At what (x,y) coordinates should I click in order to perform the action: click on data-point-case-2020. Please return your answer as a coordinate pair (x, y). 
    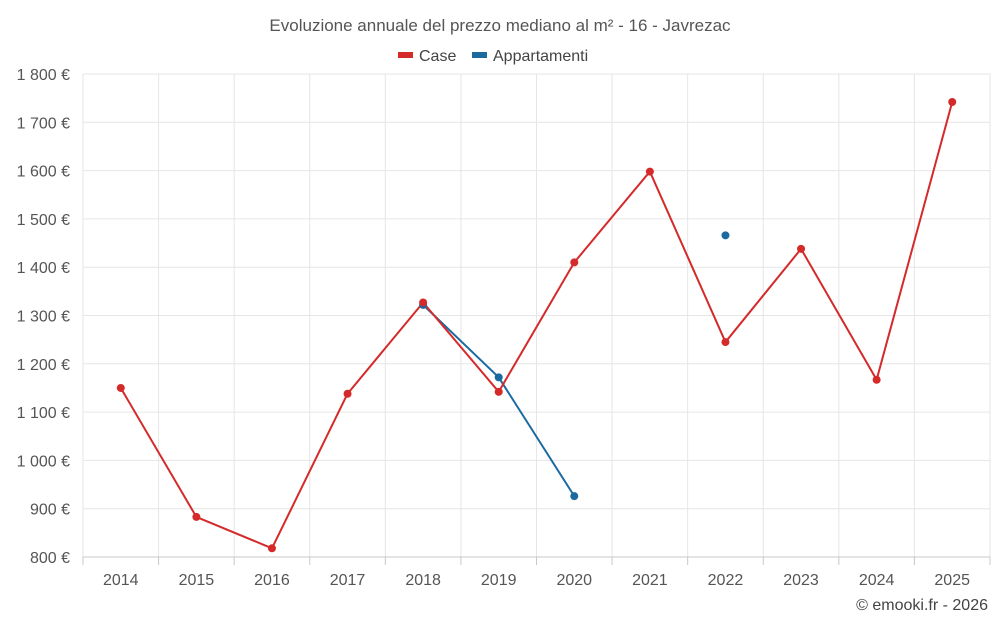
    Looking at the image, I should click on (574, 262).